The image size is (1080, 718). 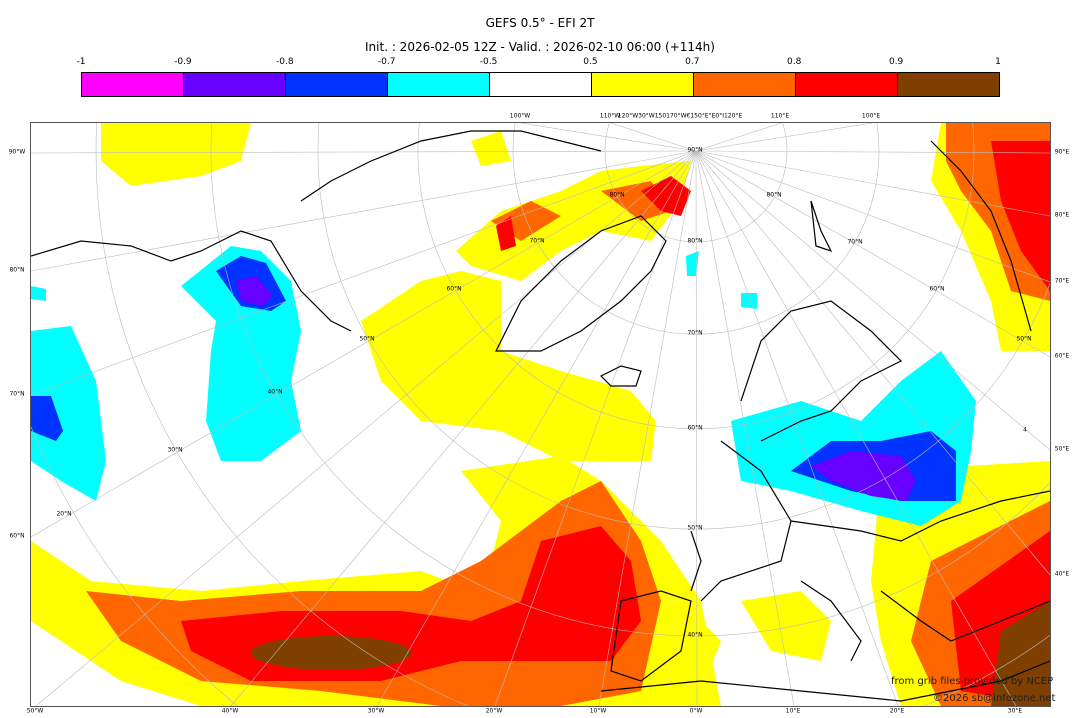 I want to click on graticule-label: 90°N, so click(x=695, y=150).